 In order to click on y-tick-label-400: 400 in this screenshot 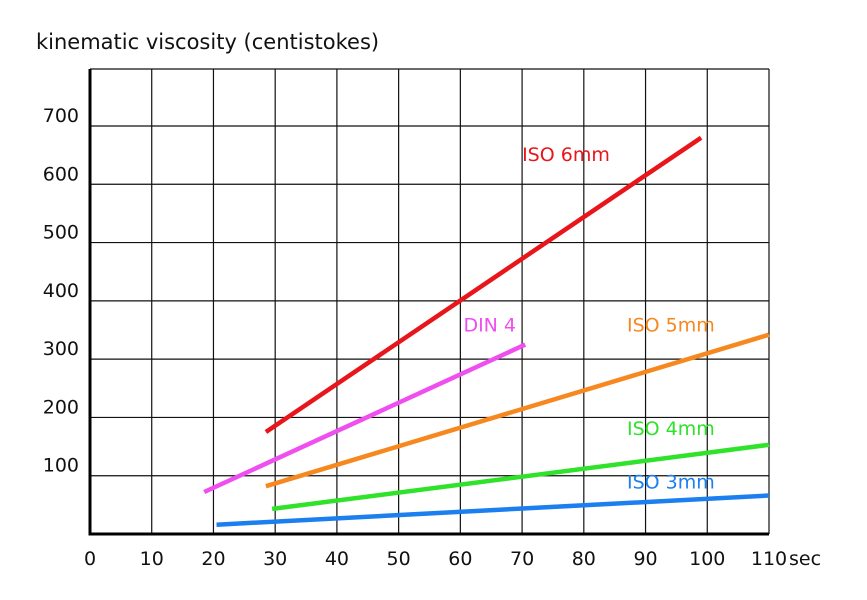, I will do `click(61, 291)`.